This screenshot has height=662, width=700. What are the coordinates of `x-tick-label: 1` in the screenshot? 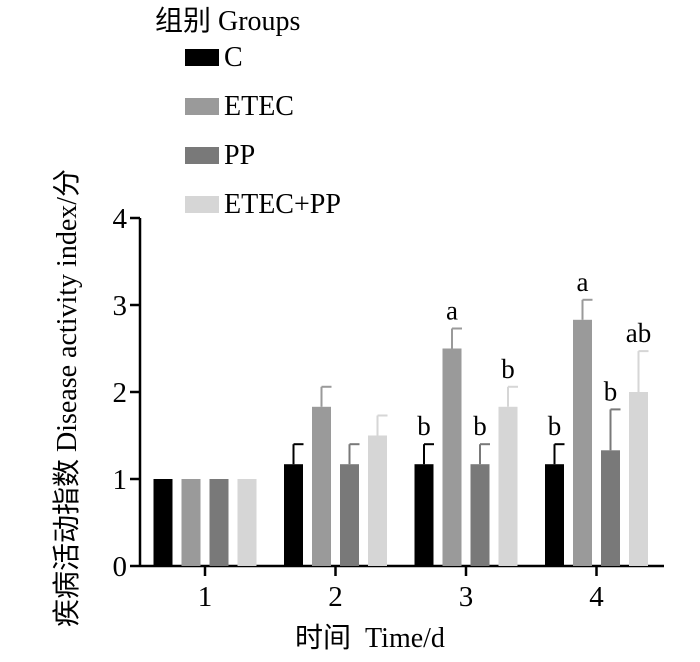 It's located at (205, 597).